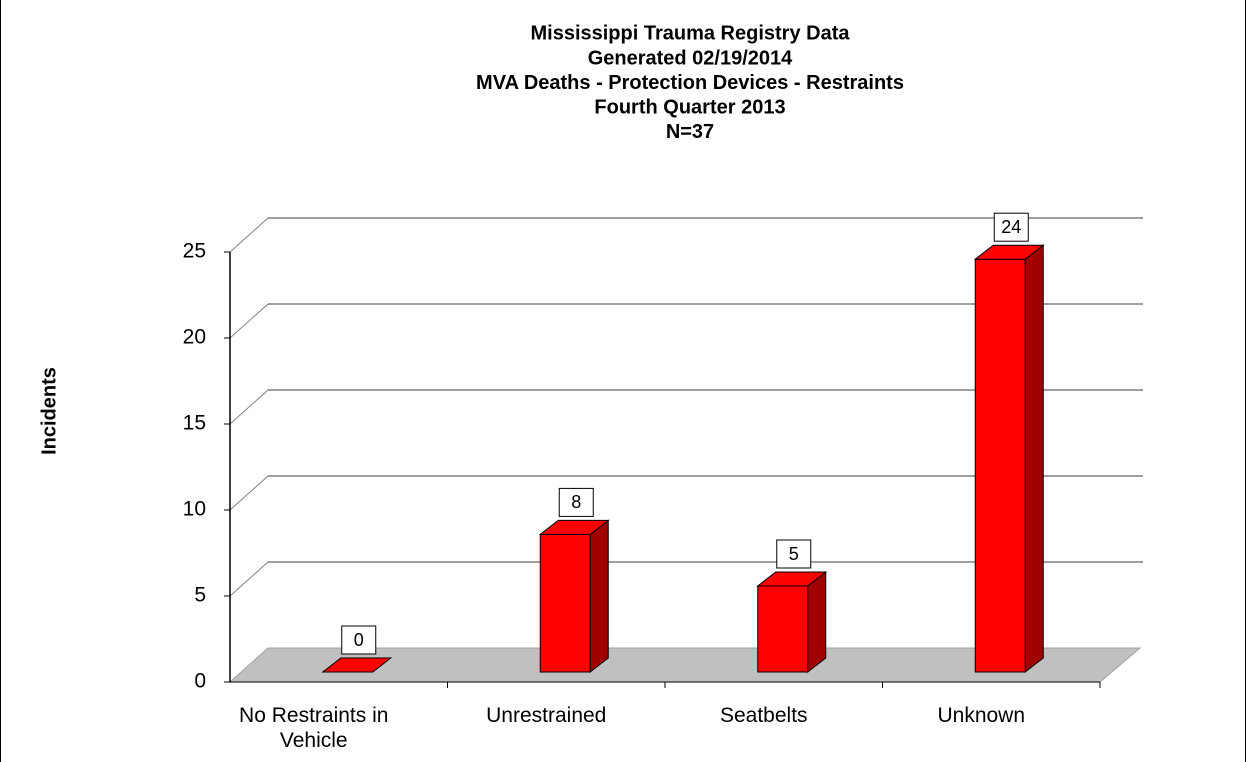 Image resolution: width=1246 pixels, height=762 pixels. I want to click on chart-subtitle: Generated 02/19/2014, so click(690, 58).